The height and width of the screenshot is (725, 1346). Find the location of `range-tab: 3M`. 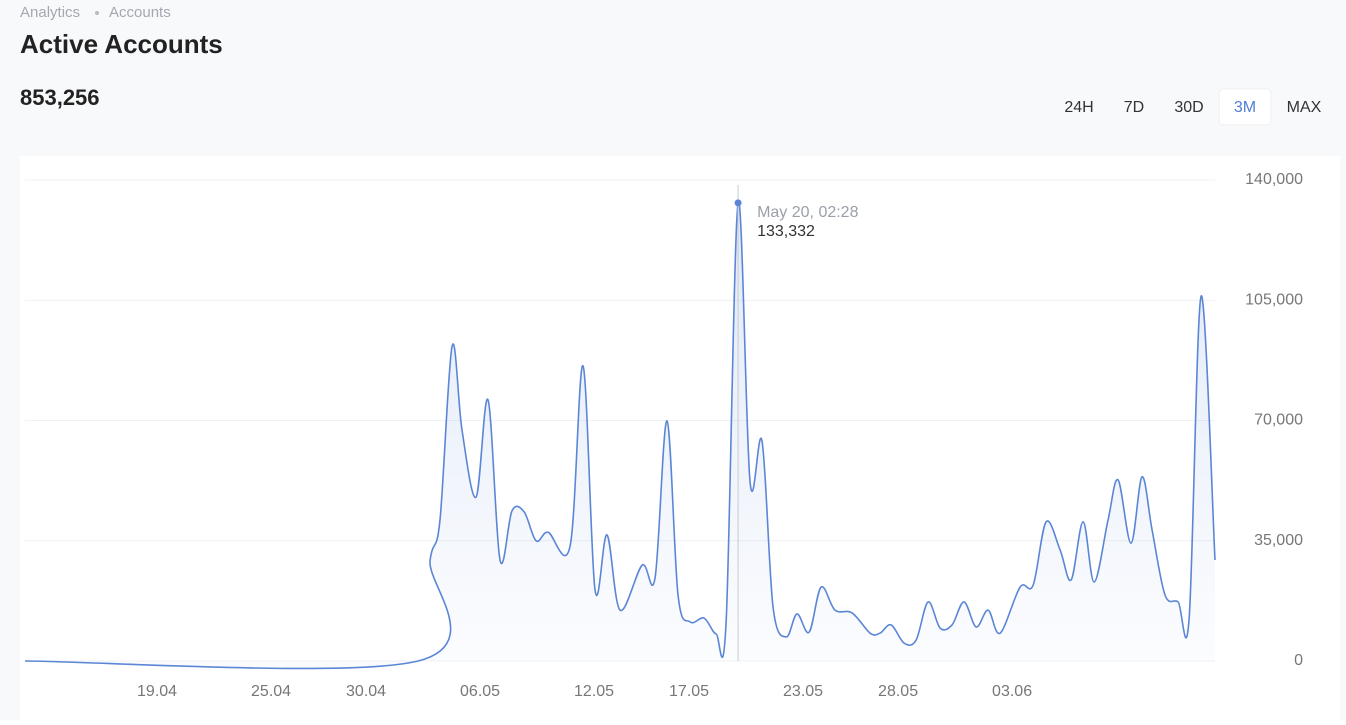

range-tab: 3M is located at coordinates (1245, 107).